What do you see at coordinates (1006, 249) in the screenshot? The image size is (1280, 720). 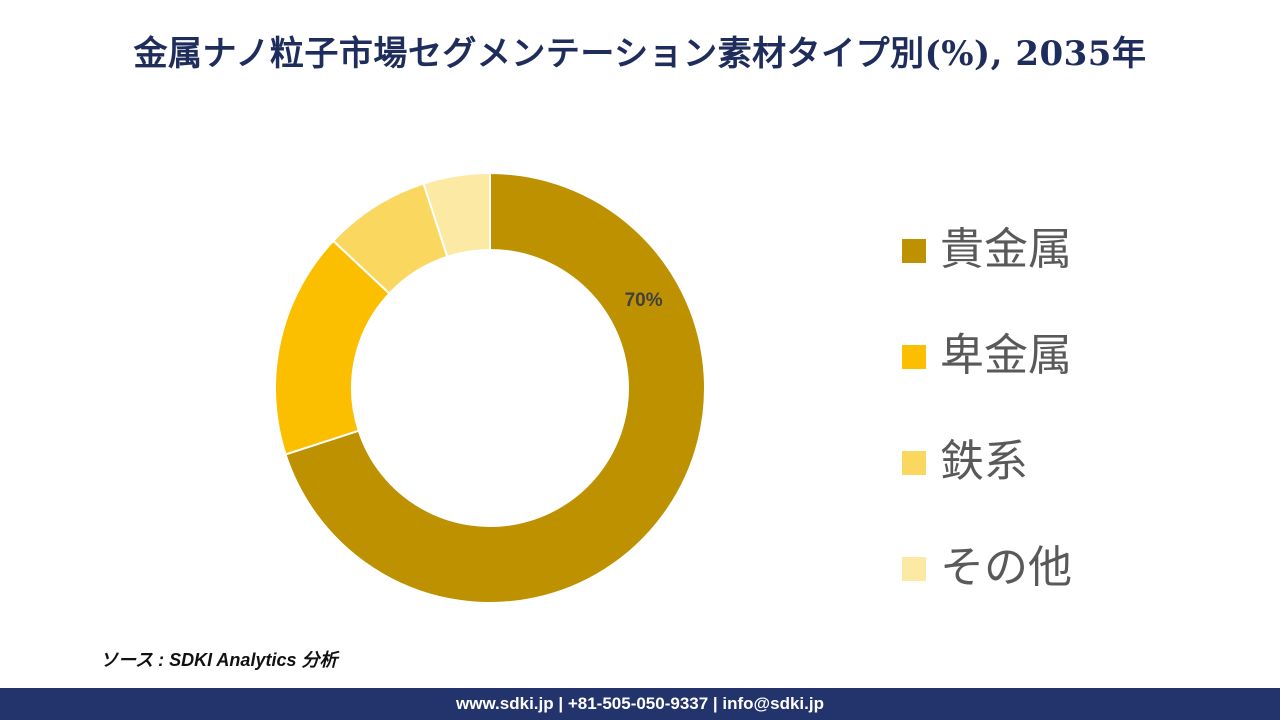 I see `legend-label: 貴金属` at bounding box center [1006, 249].